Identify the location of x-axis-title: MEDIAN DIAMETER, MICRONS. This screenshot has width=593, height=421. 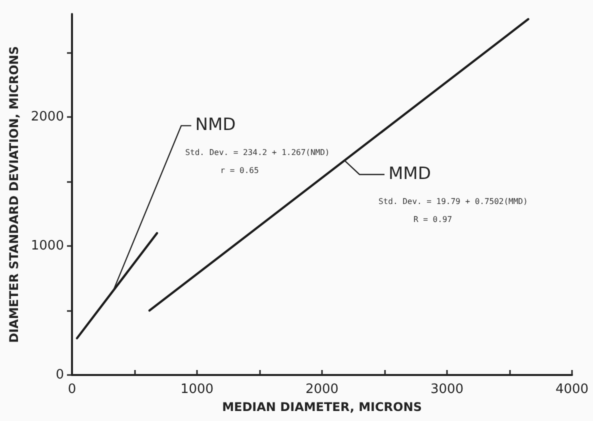
(322, 407).